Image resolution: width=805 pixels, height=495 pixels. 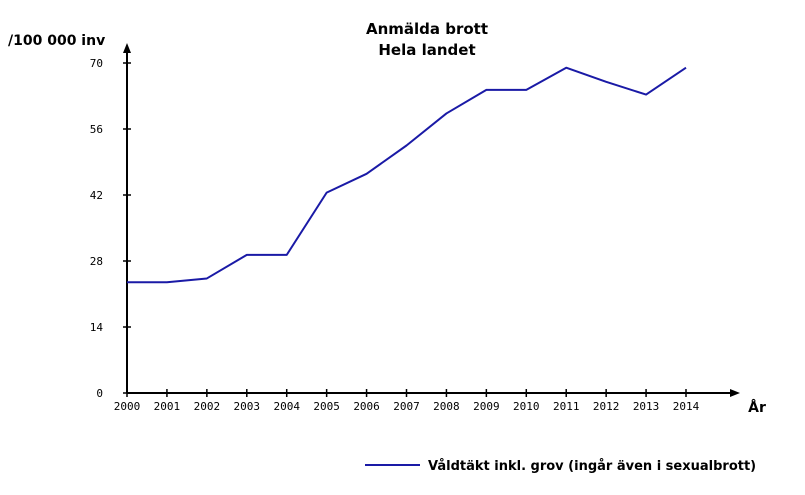 What do you see at coordinates (686, 406) in the screenshot?
I see `x-tick-label: 2014` at bounding box center [686, 406].